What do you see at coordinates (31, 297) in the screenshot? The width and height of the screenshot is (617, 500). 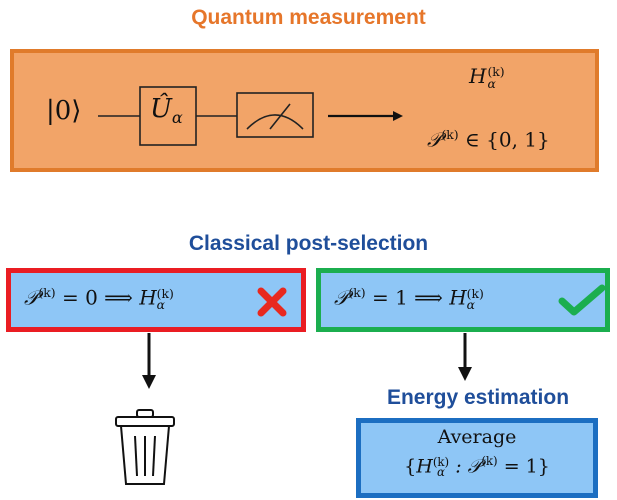 I see `reject-p: 𝒫` at bounding box center [31, 297].